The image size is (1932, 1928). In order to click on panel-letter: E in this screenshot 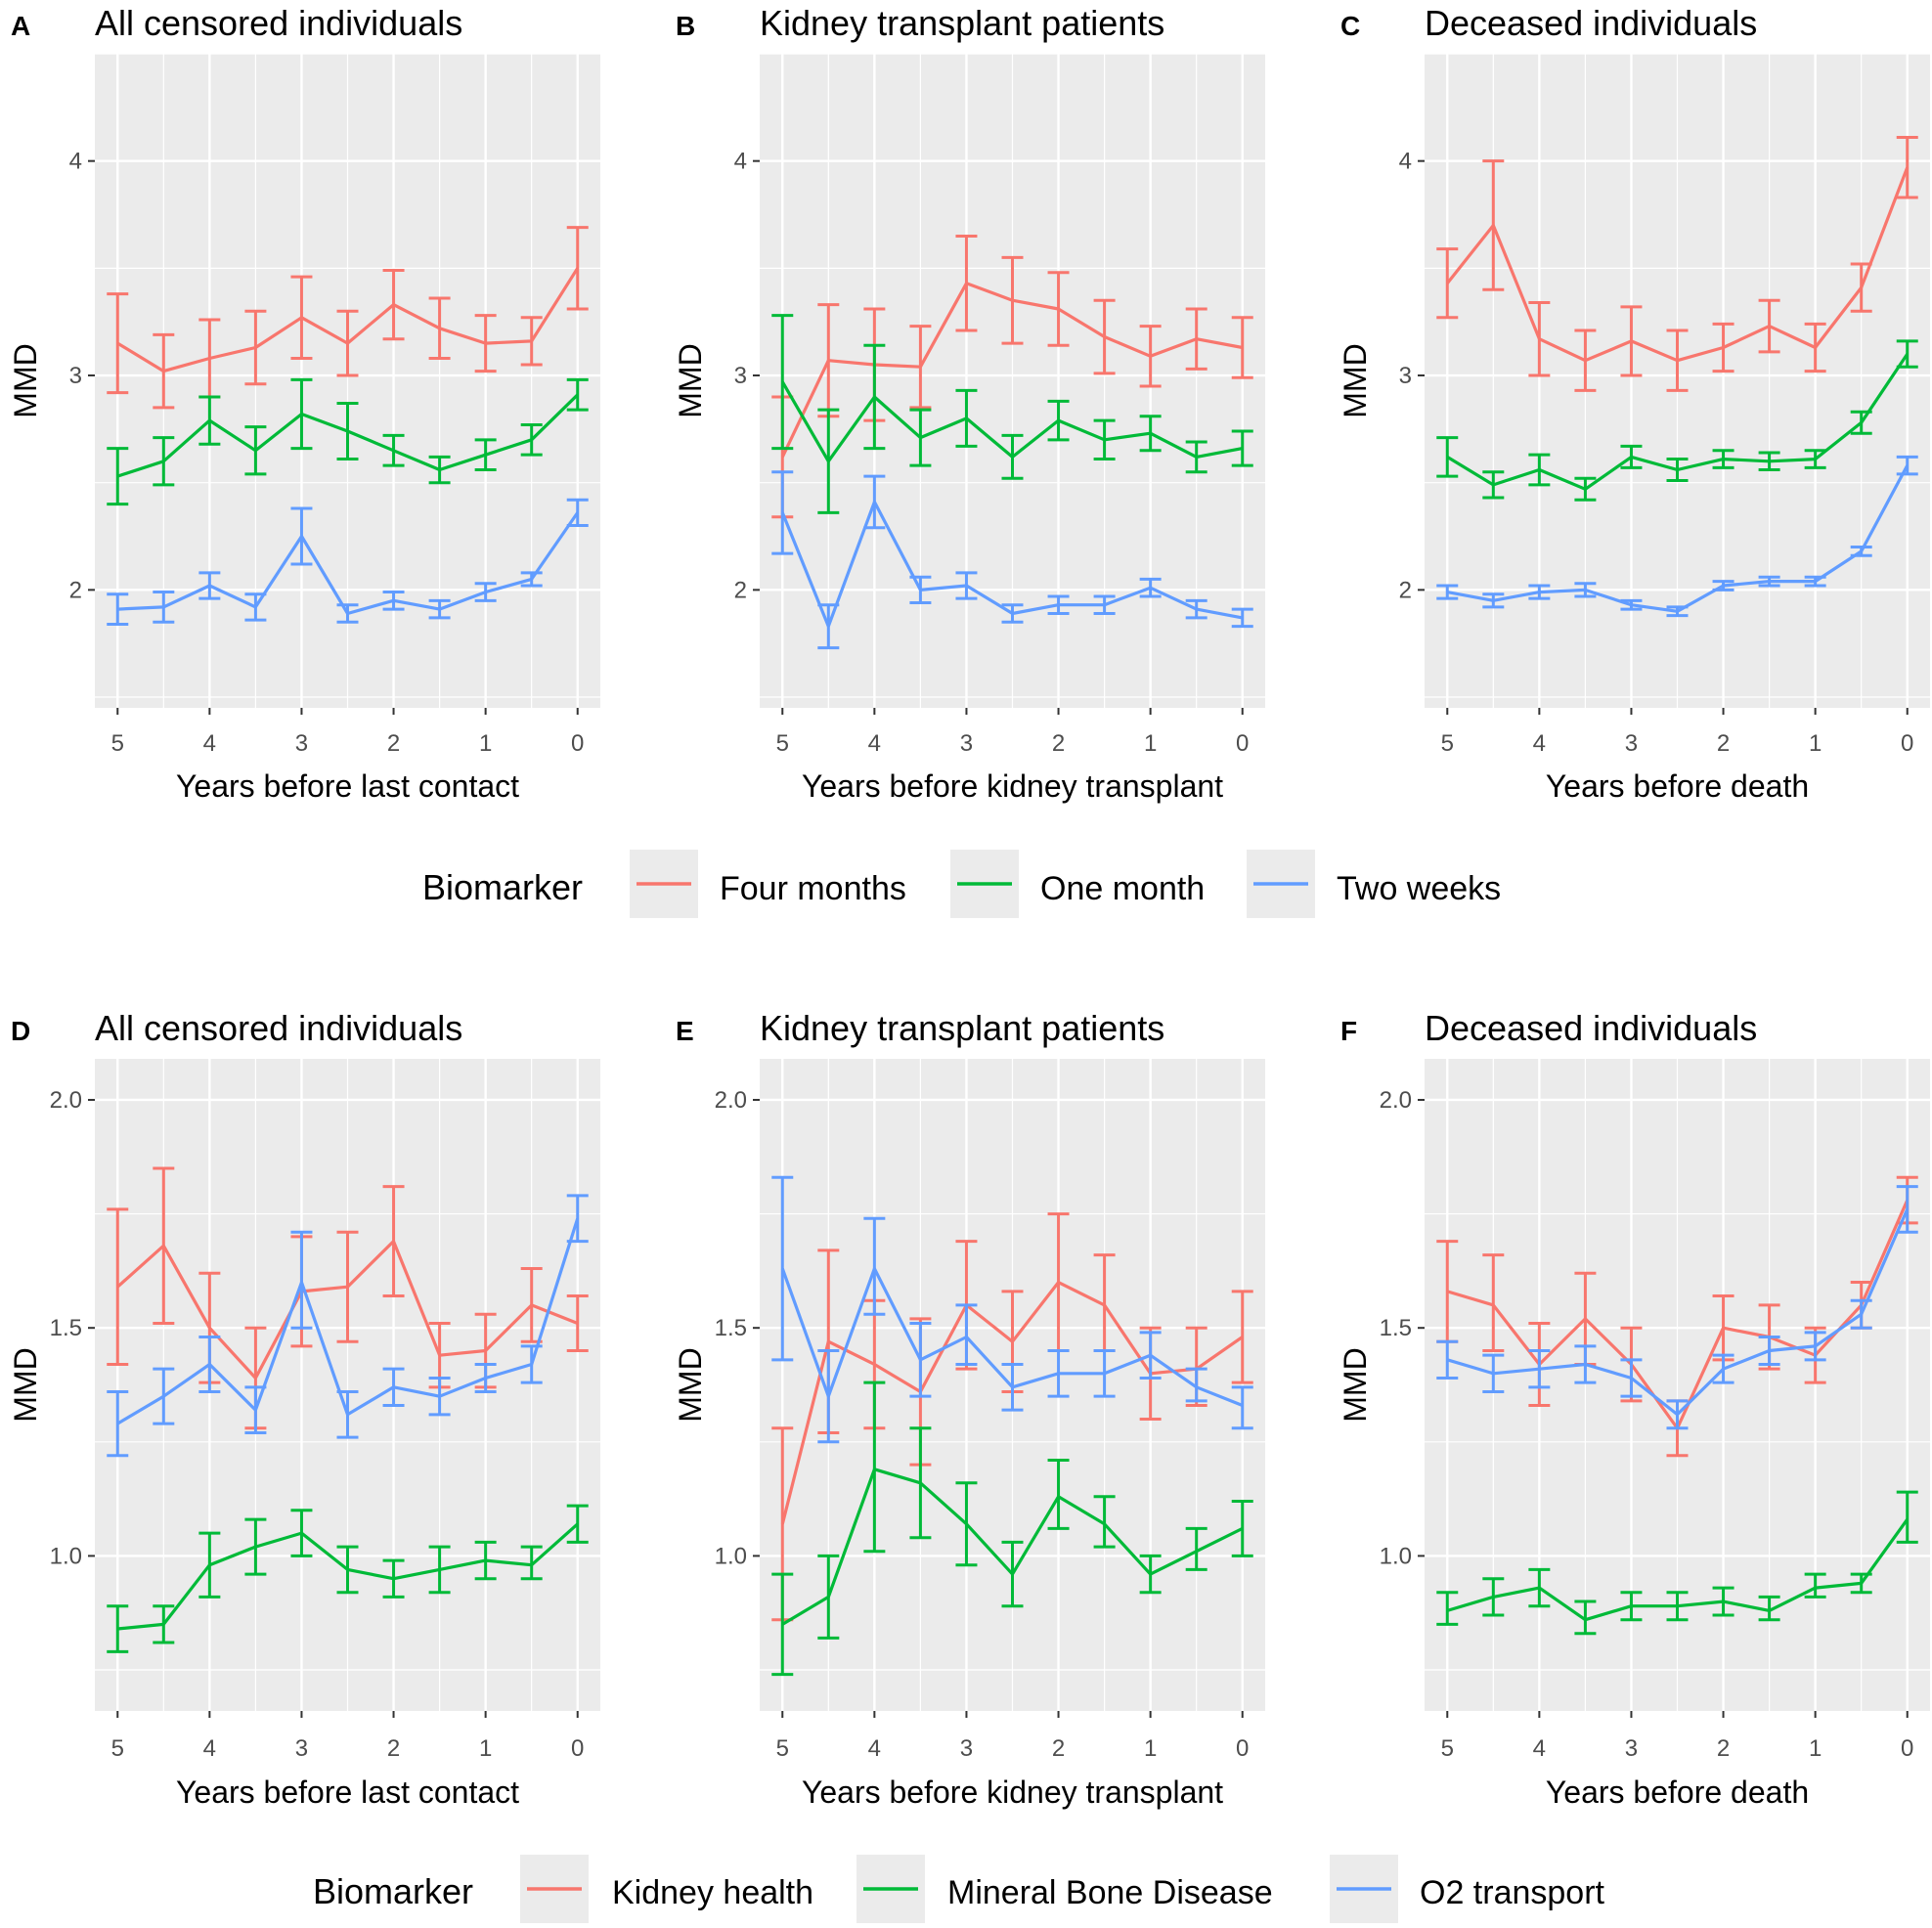, I will do `click(685, 1031)`.